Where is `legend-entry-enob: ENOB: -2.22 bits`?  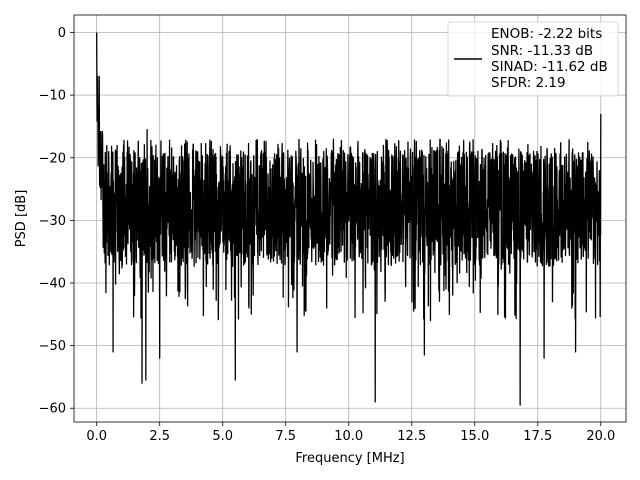
legend-entry-enob: ENOB: -2.22 bits is located at coordinates (546, 34).